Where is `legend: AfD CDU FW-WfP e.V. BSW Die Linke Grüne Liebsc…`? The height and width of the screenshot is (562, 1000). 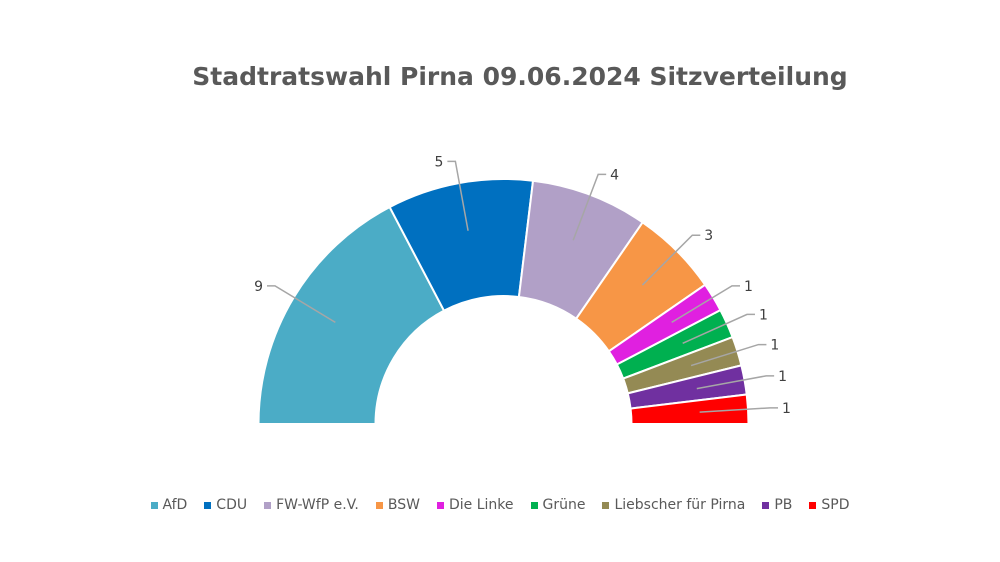
legend: AfD CDU FW-WfP e.V. BSW Die Linke Grüne Liebsc… is located at coordinates (500, 505).